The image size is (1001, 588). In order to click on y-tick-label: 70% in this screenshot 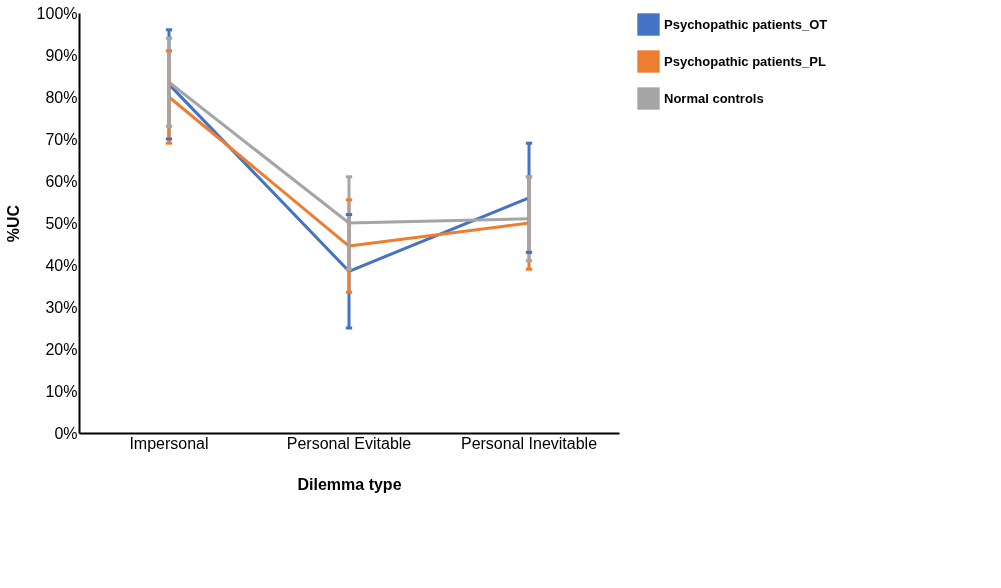, I will do `click(61, 139)`.